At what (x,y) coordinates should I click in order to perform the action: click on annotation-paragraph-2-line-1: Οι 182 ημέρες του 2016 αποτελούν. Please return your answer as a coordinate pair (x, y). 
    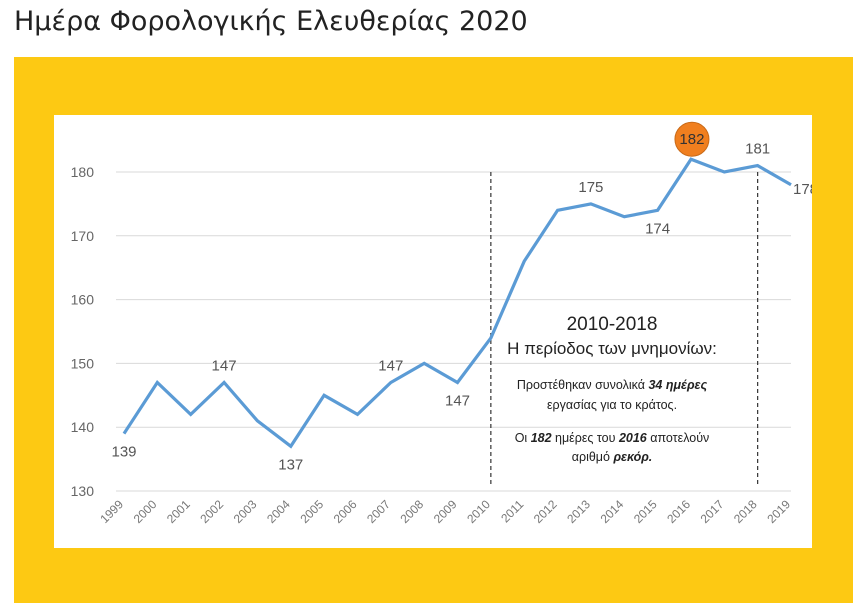
    Looking at the image, I should click on (612, 438).